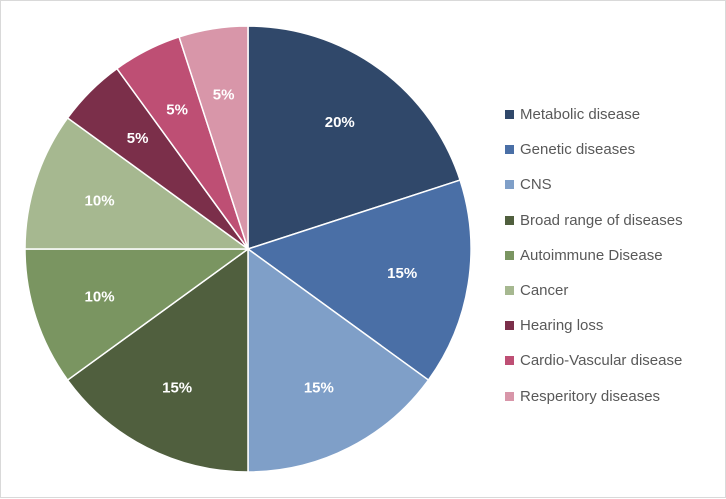  What do you see at coordinates (354, 138) in the screenshot?
I see `pie-slice-metabolic-disease` at bounding box center [354, 138].